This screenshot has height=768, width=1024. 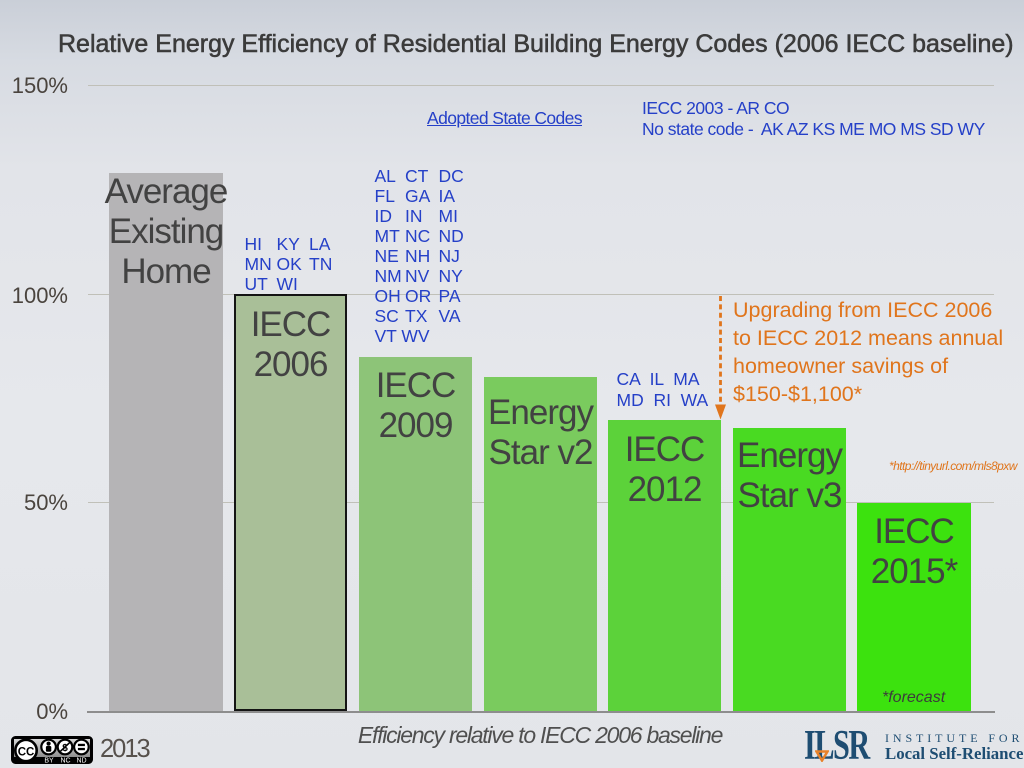 What do you see at coordinates (81, 761) in the screenshot?
I see `svg-text: ND` at bounding box center [81, 761].